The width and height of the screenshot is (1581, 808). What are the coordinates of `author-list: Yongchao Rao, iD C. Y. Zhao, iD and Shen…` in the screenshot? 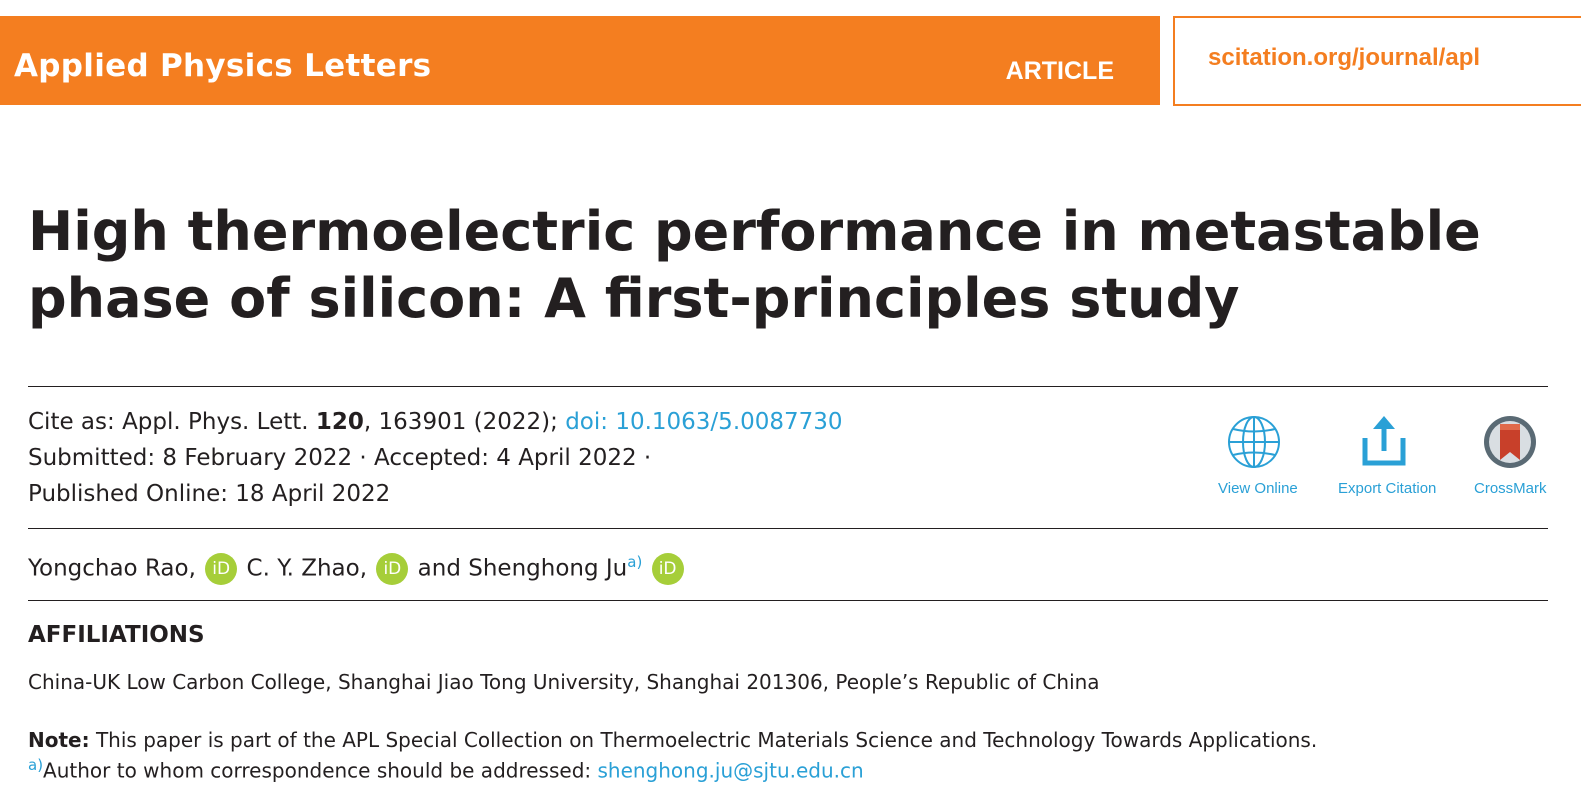 It's located at (357, 569).